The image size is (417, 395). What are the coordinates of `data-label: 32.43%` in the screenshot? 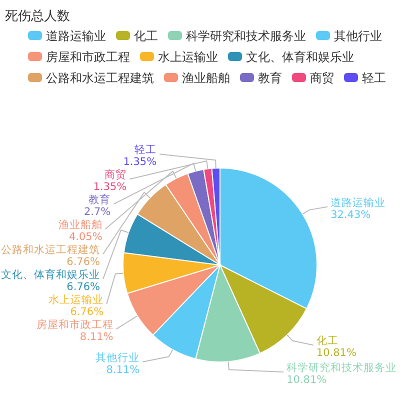 It's located at (350, 214).